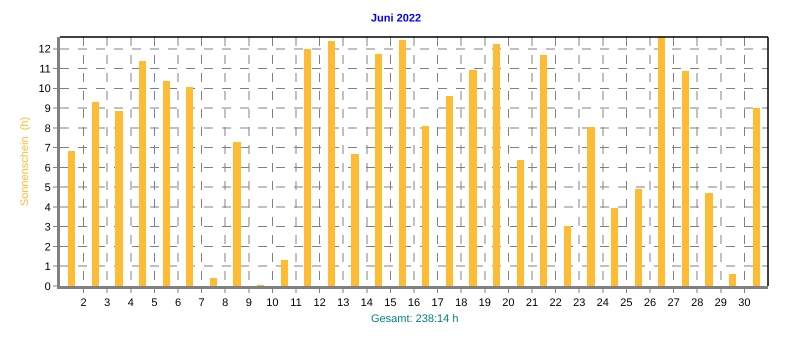  I want to click on x-tick-label: 22, so click(555, 303).